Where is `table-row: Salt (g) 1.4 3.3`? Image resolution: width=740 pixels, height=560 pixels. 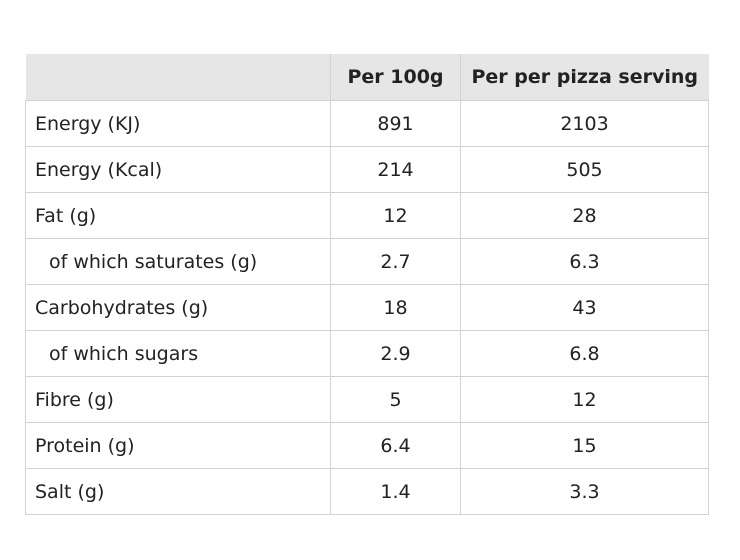
table-row: Salt (g) 1.4 3.3 is located at coordinates (367, 491).